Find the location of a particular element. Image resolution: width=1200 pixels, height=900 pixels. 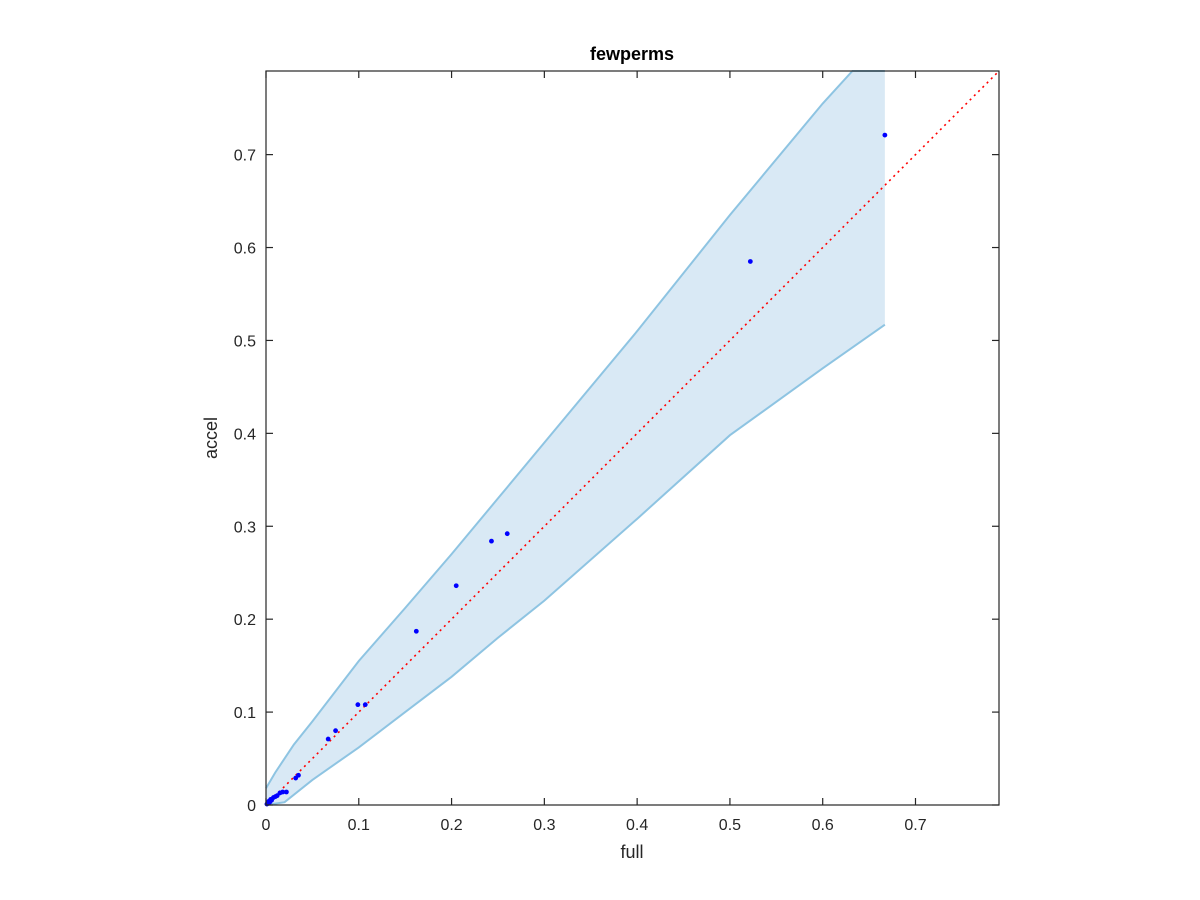

x-tick-label: 0.2 is located at coordinates (451, 825).